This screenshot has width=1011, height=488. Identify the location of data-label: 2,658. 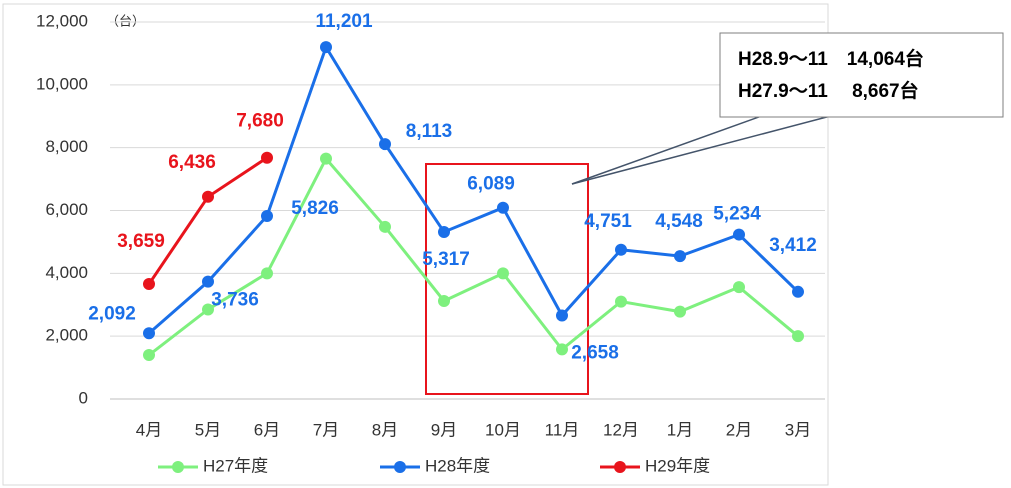
(595, 353).